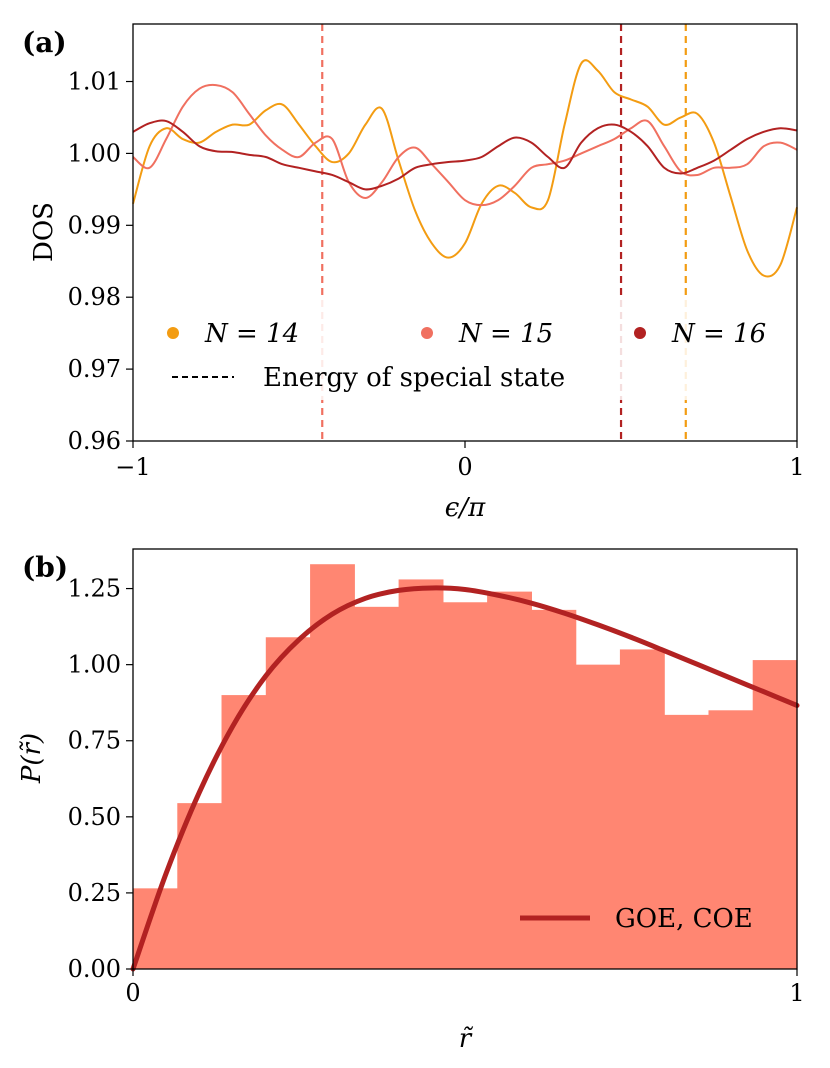 This screenshot has width=830, height=1068. Describe the element at coordinates (44, 42) in the screenshot. I see `panel-a-label: (a)` at that location.